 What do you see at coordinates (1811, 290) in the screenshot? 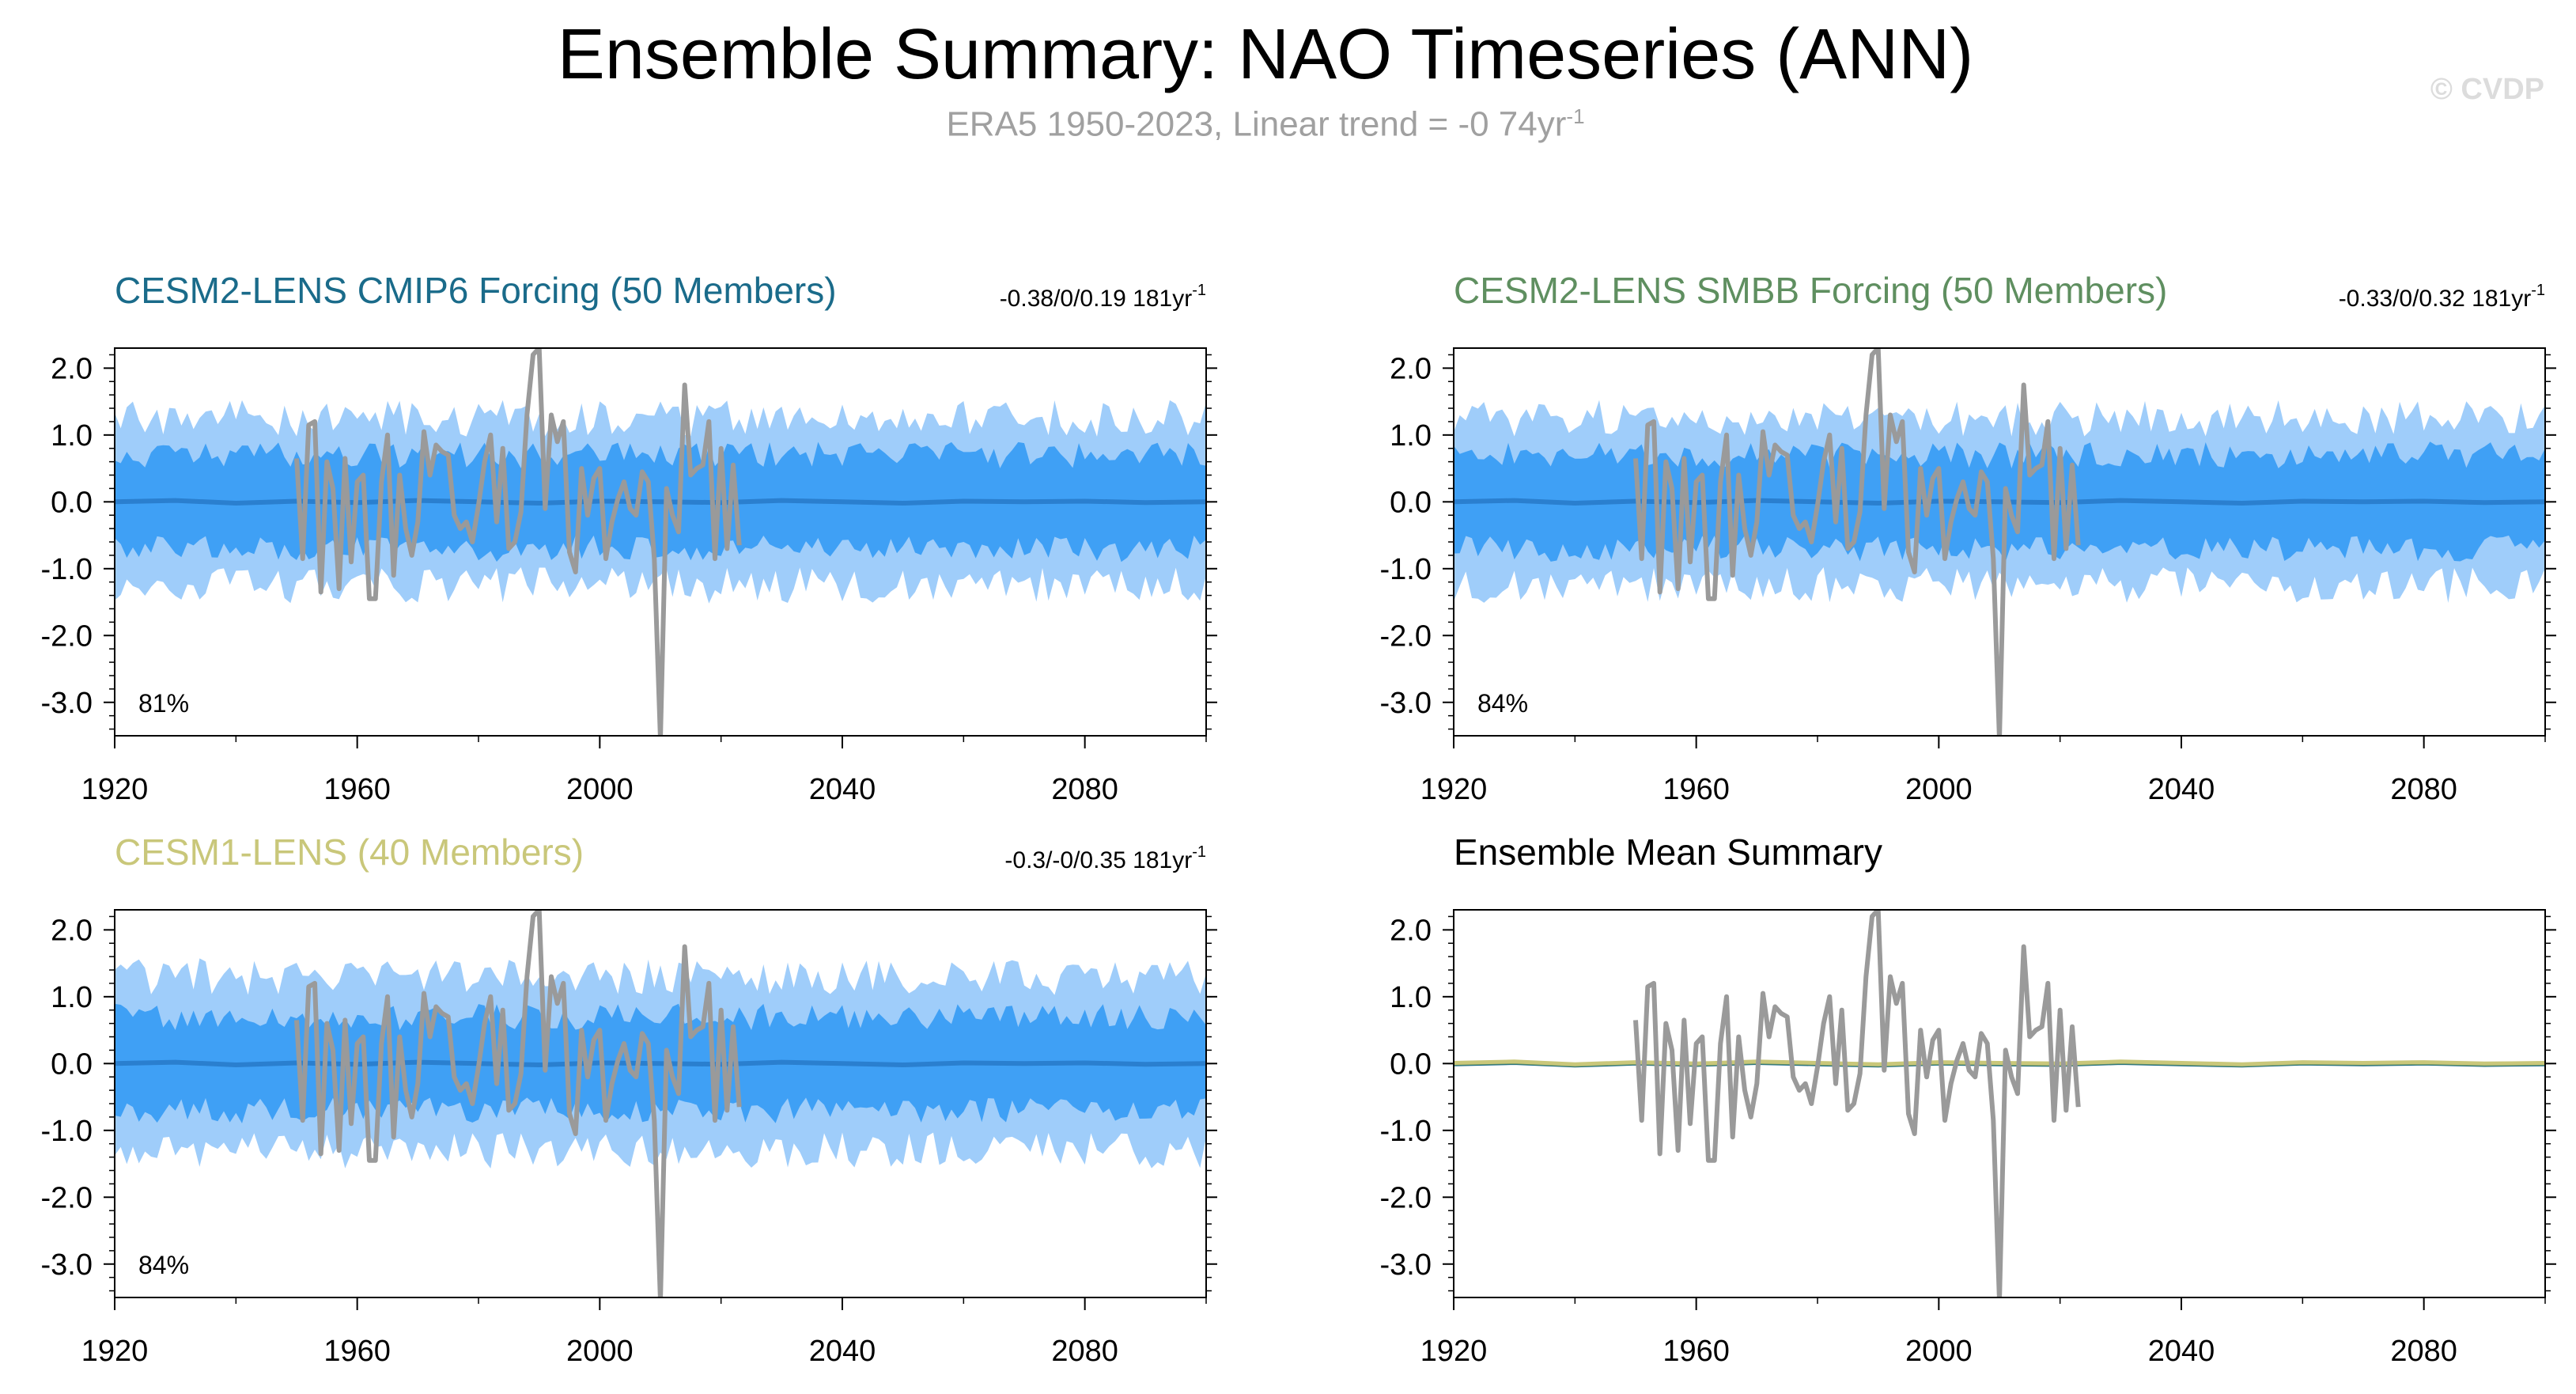
I see `panel-title: CESM2-LENS SMBB Forcing (50 Members)` at bounding box center [1811, 290].